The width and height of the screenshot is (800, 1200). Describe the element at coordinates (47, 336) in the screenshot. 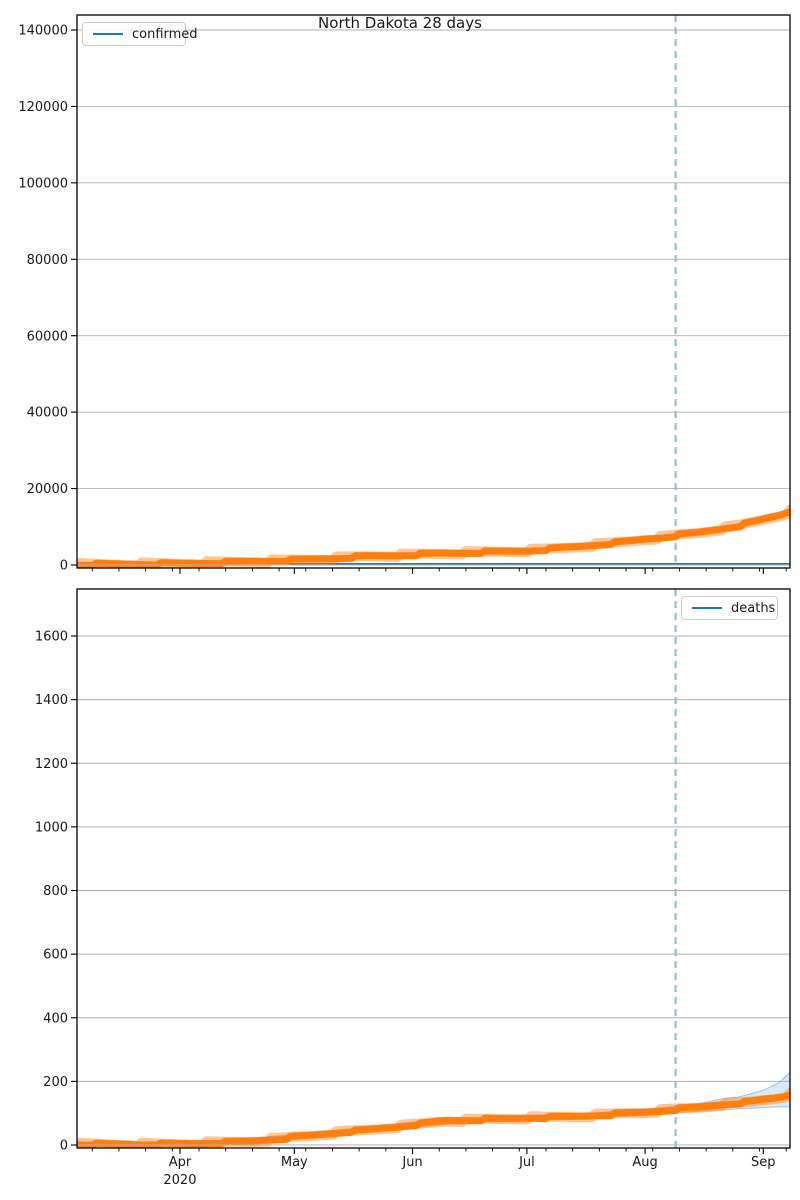

I see `y-tick-label: 60000` at that location.